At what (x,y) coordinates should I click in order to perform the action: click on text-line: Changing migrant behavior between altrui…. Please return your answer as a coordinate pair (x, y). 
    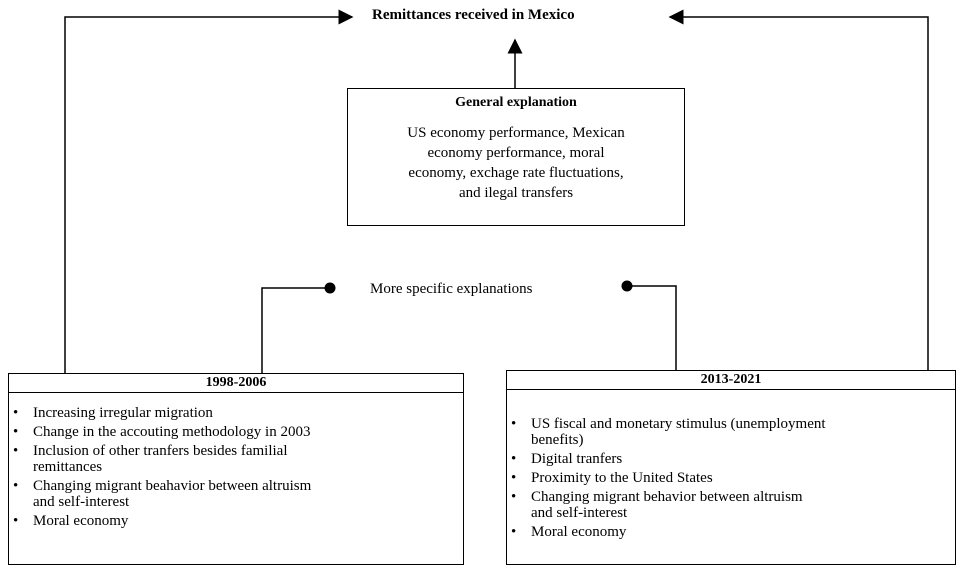
    Looking at the image, I should click on (667, 497).